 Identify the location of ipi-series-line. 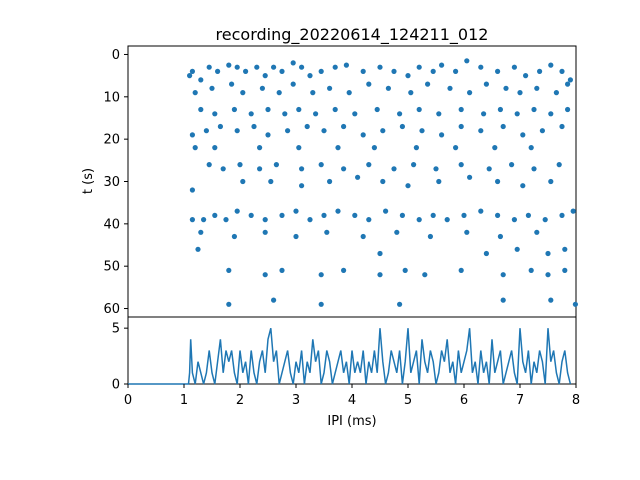
(350, 356).